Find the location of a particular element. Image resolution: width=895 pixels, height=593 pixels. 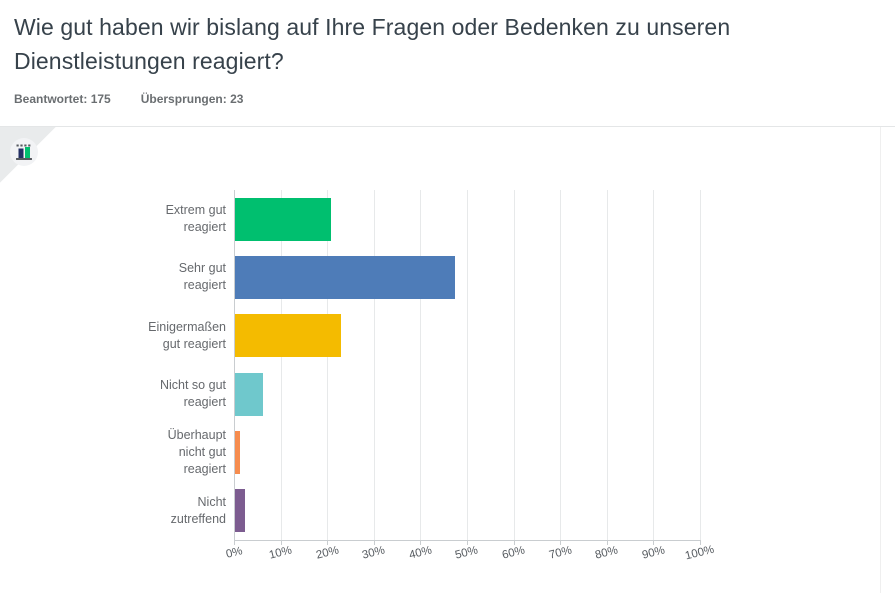

bar-chart-icon is located at coordinates (24, 152).